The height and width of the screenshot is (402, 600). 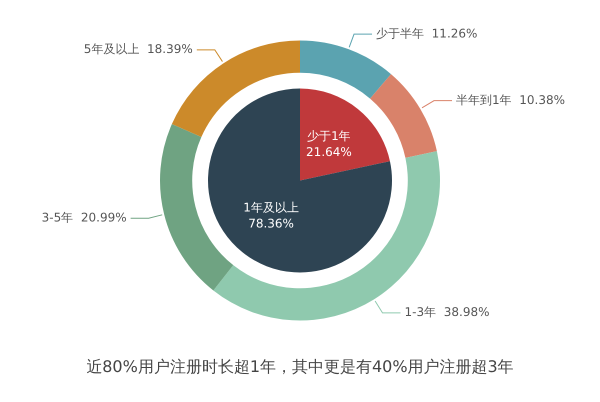 I want to click on slice-label: 1-3年 38.98%, so click(x=447, y=312).